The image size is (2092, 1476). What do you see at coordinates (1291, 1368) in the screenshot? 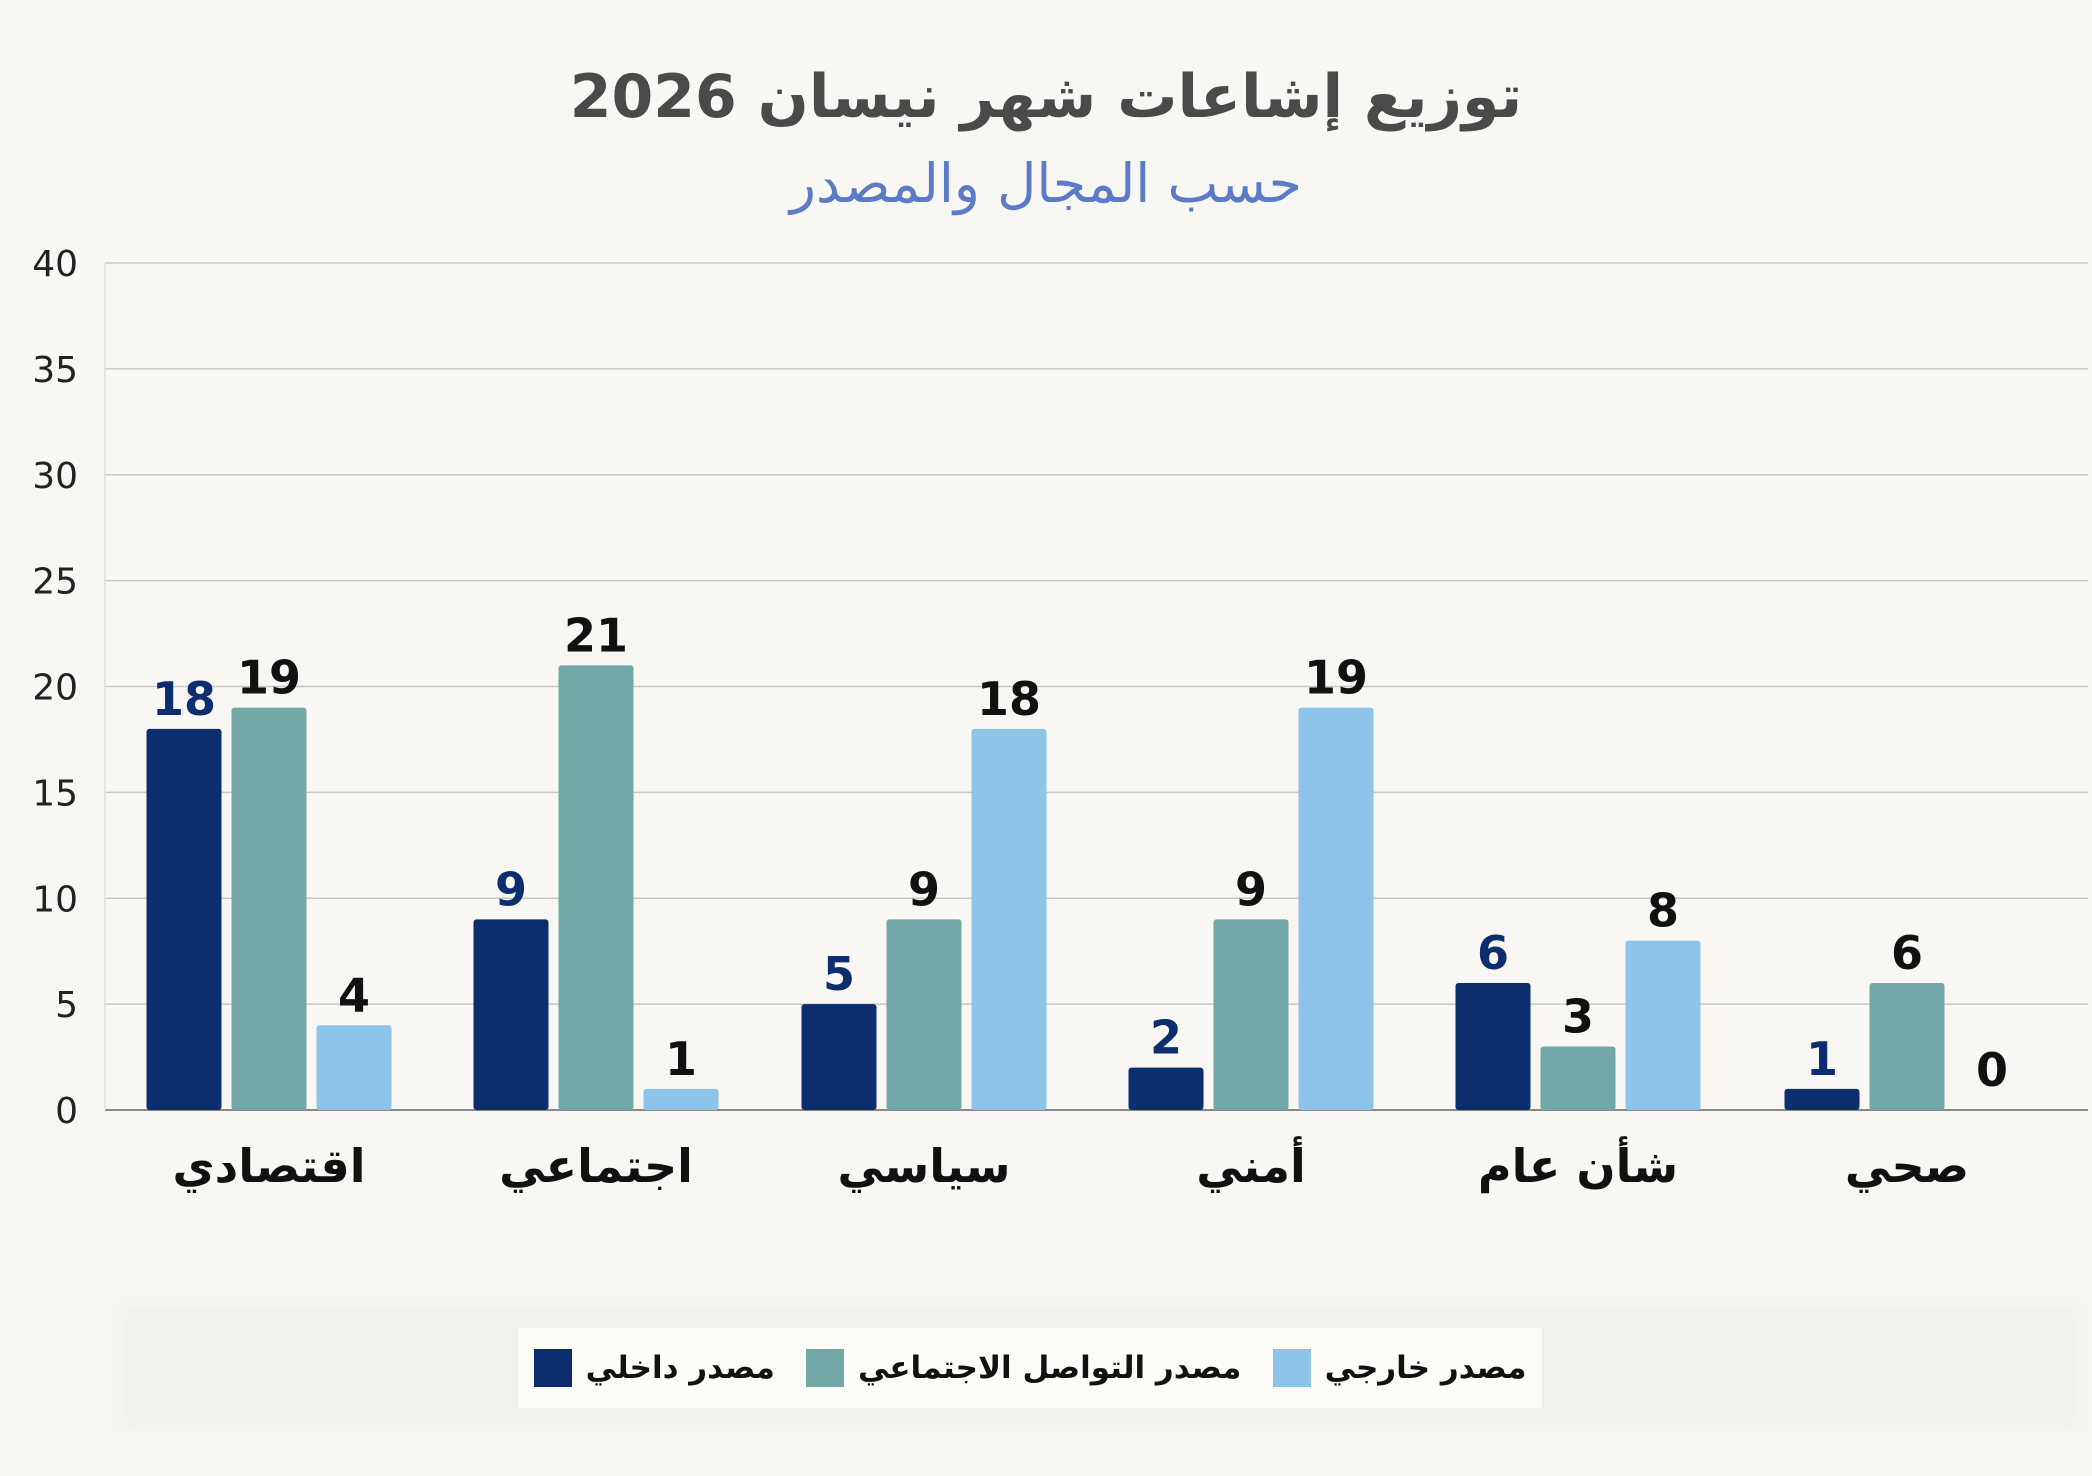
I see `legend-swatch-external` at bounding box center [1291, 1368].